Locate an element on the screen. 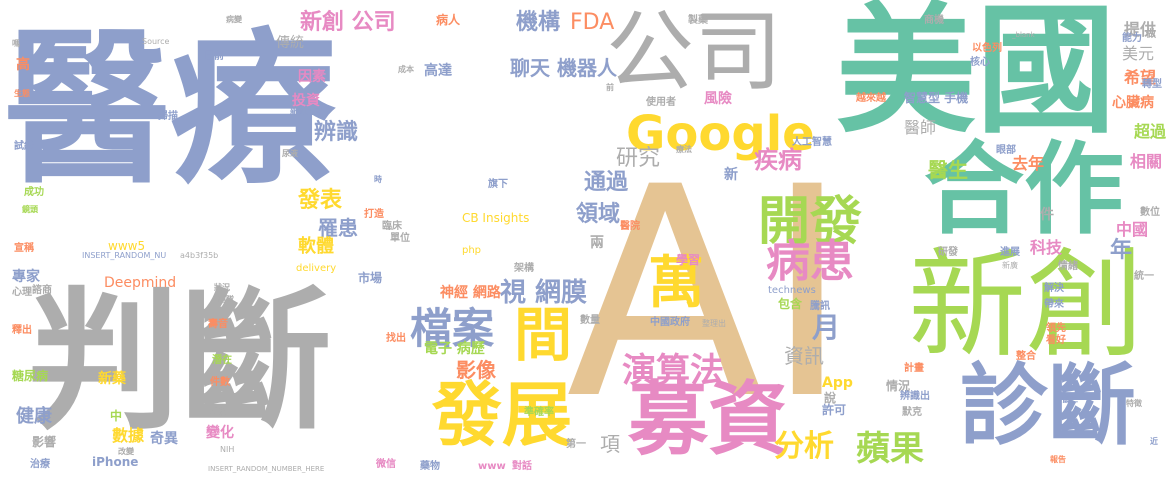  word: 糖尿病 is located at coordinates (30, 376).